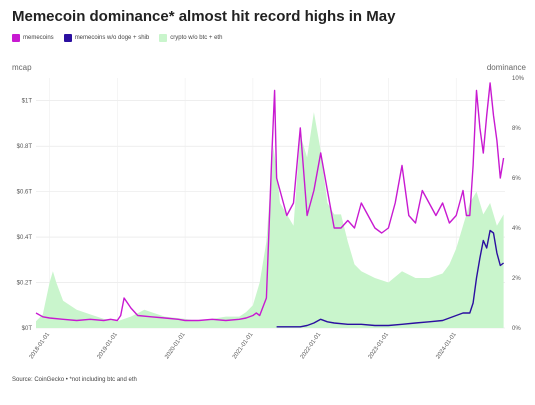  Describe the element at coordinates (38, 38) in the screenshot. I see `legend-label-memecoins: memecoins` at that location.